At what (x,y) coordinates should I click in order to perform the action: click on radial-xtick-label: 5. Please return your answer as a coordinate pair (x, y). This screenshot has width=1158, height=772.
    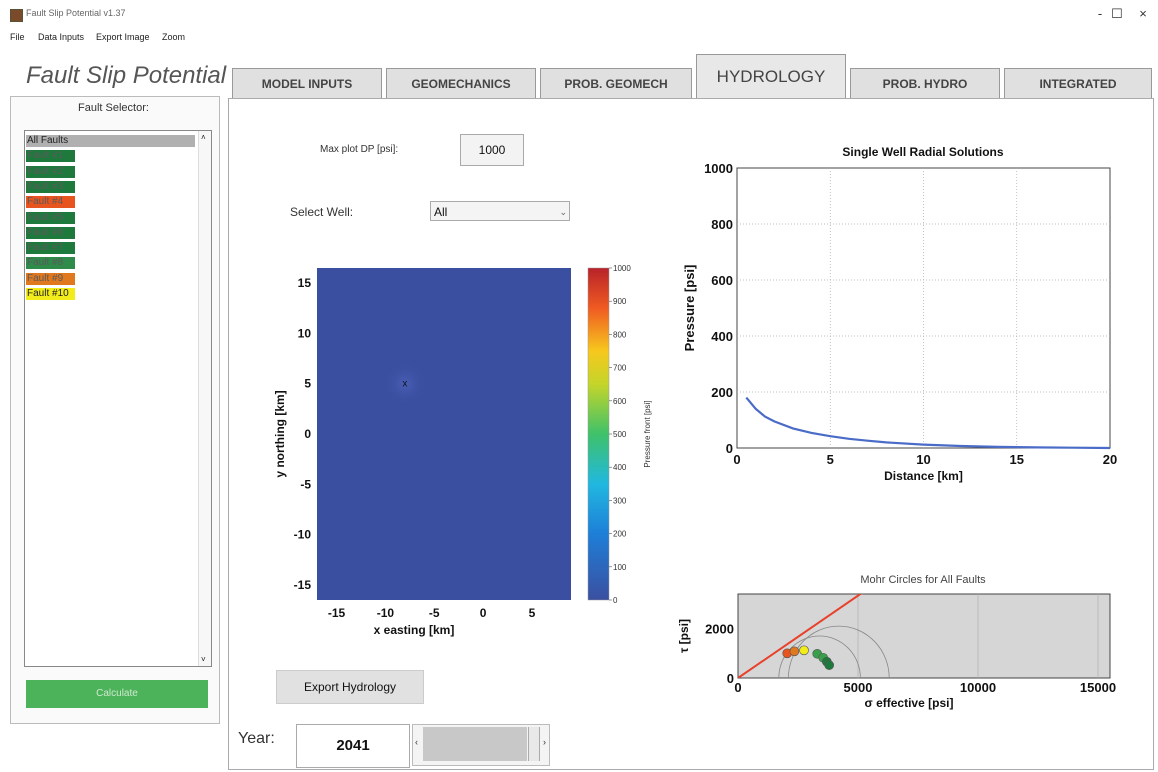
    Looking at the image, I should click on (830, 459).